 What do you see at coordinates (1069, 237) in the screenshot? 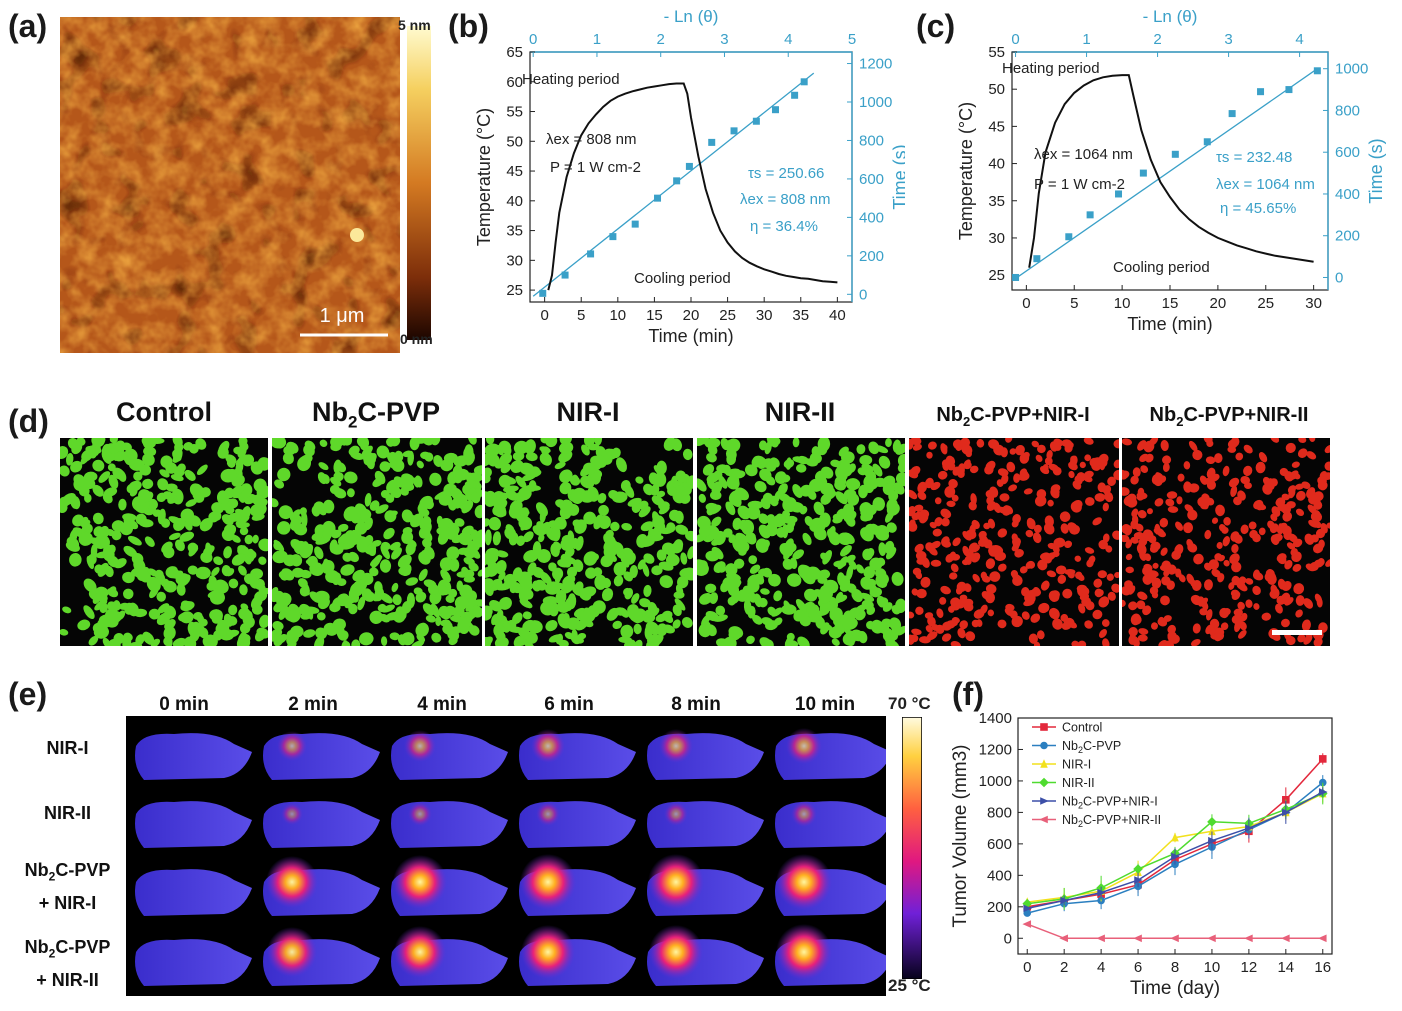
I see `fit-point` at bounding box center [1069, 237].